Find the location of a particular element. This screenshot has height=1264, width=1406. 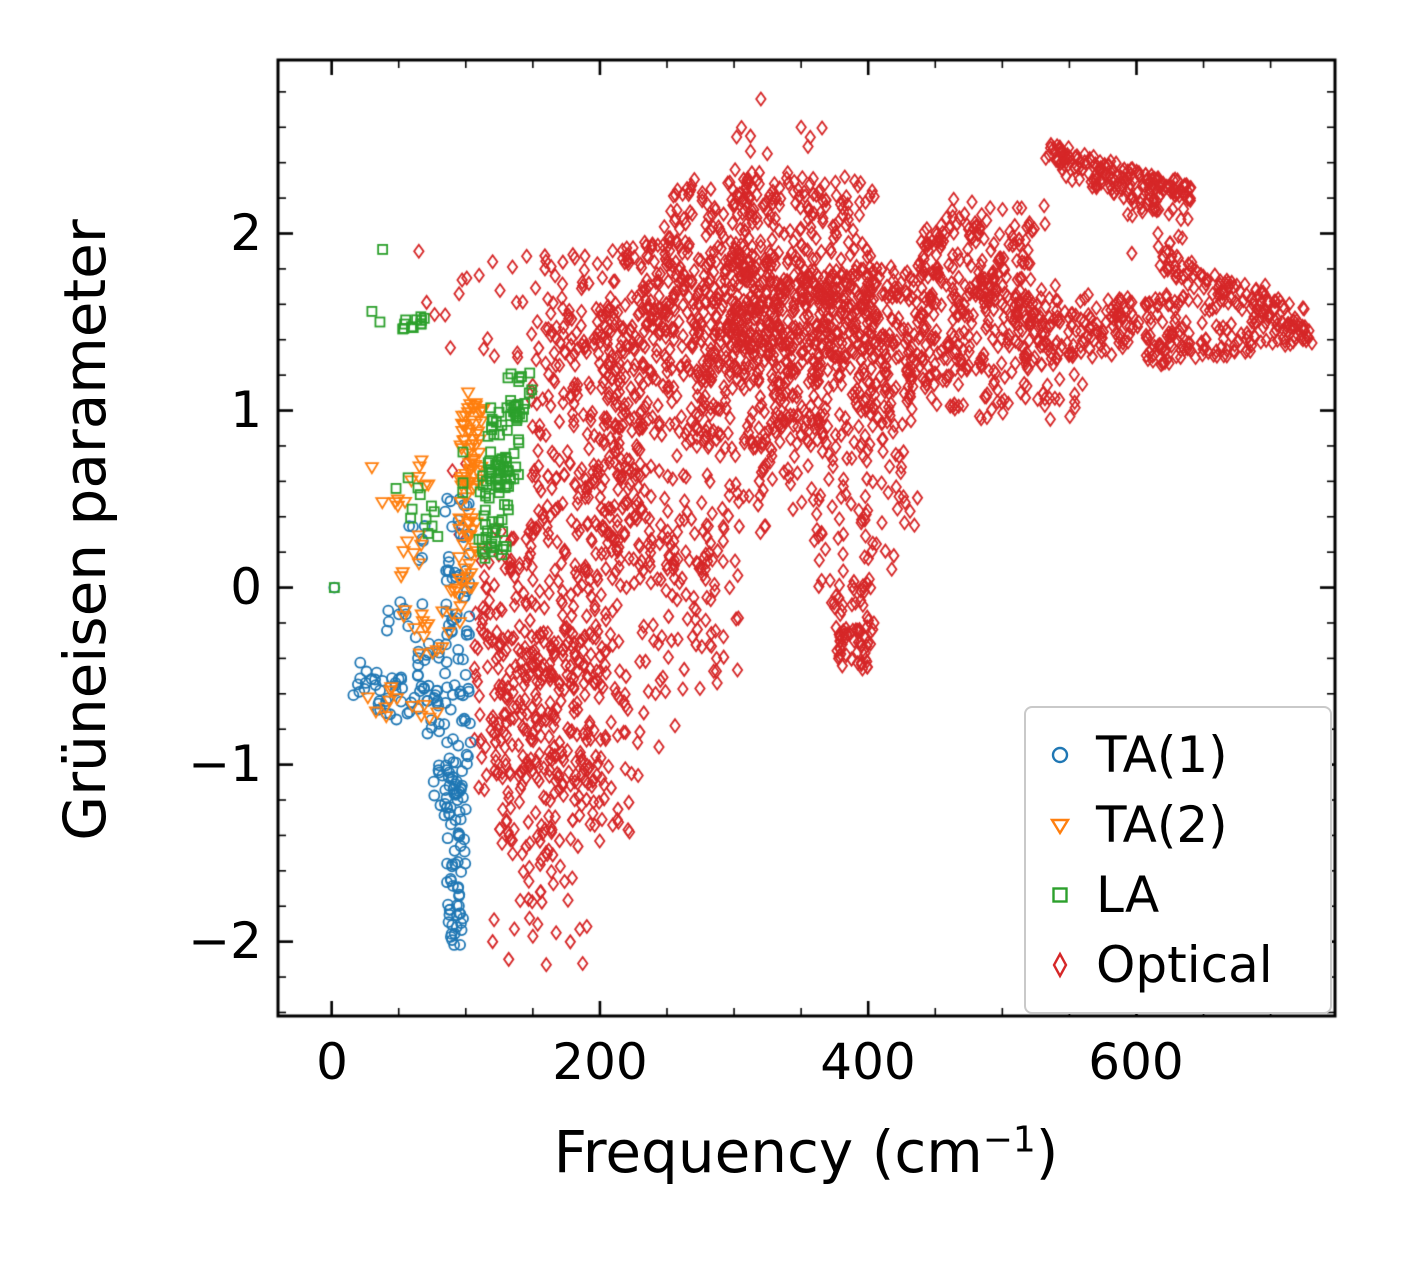

diamond-marker-icon is located at coordinates (1060, 965).